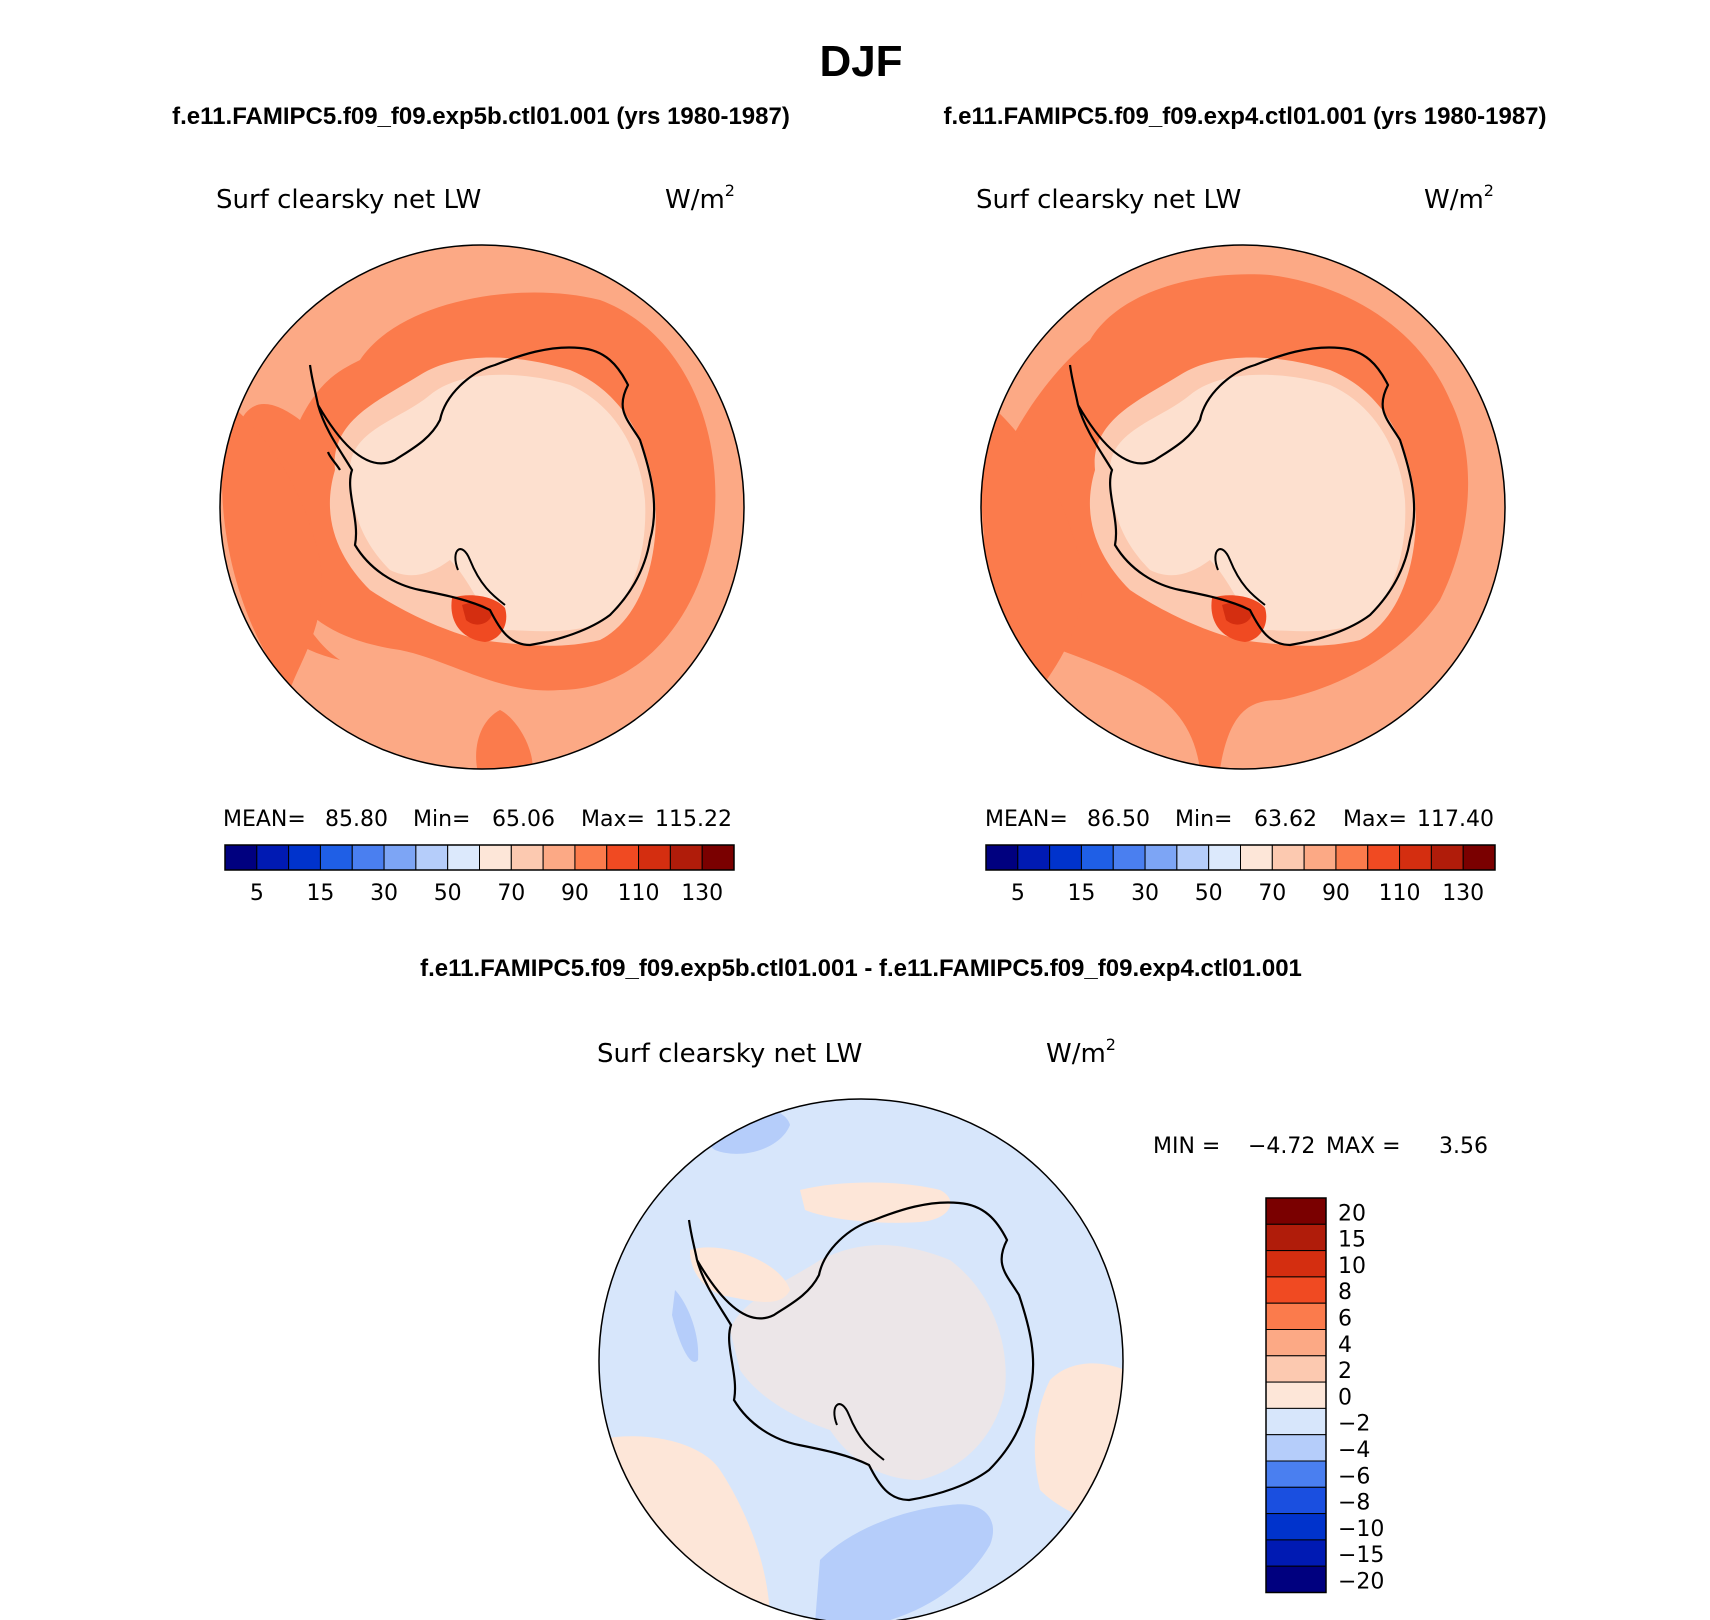  What do you see at coordinates (1240, 875) in the screenshot?
I see `colorbar-right: 5 15 30 50 70 90 110 130` at bounding box center [1240, 875].